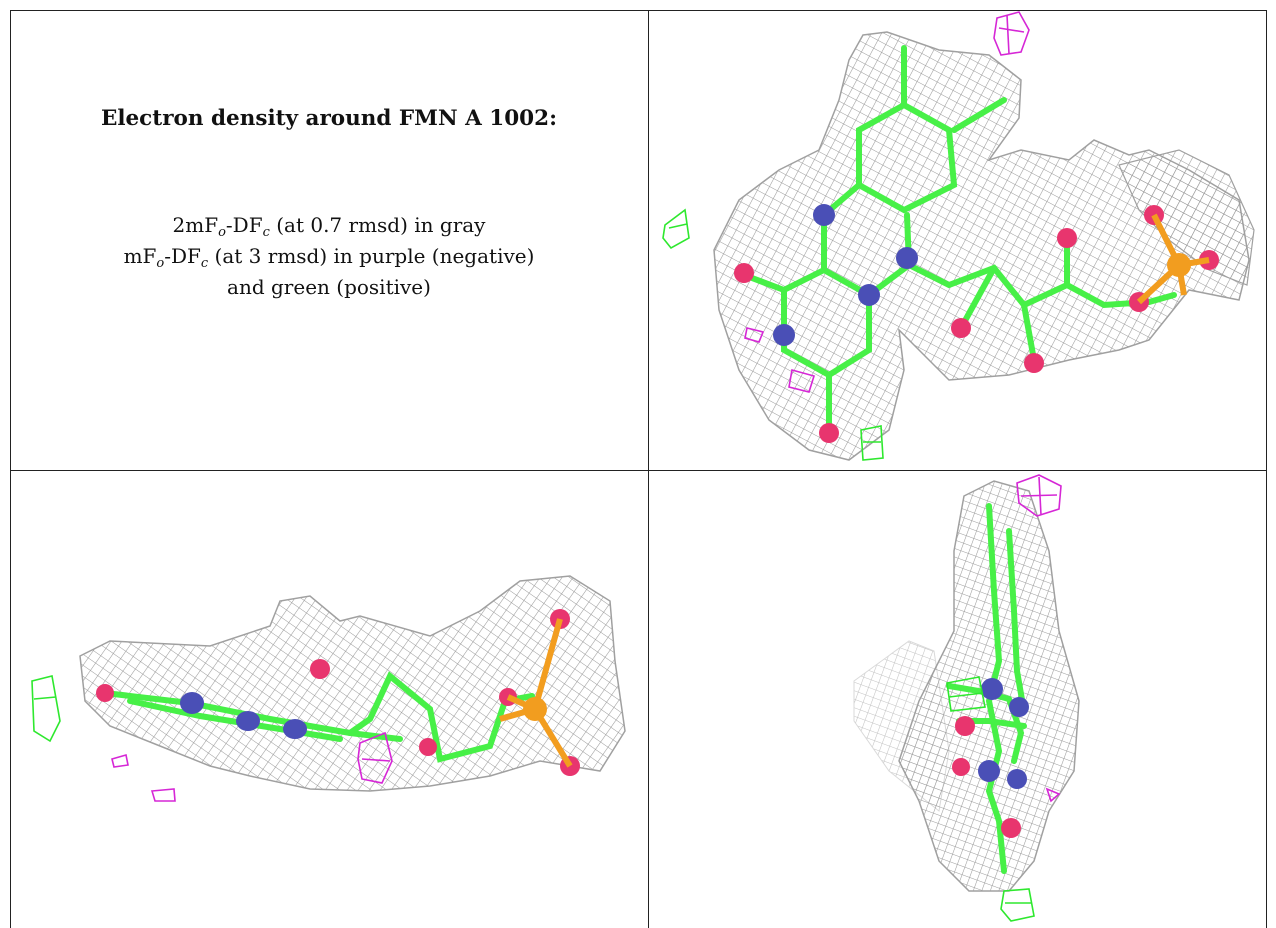  What do you see at coordinates (329, 287) in the screenshot?
I see `legend-line-colors: and green (positive)` at bounding box center [329, 287].